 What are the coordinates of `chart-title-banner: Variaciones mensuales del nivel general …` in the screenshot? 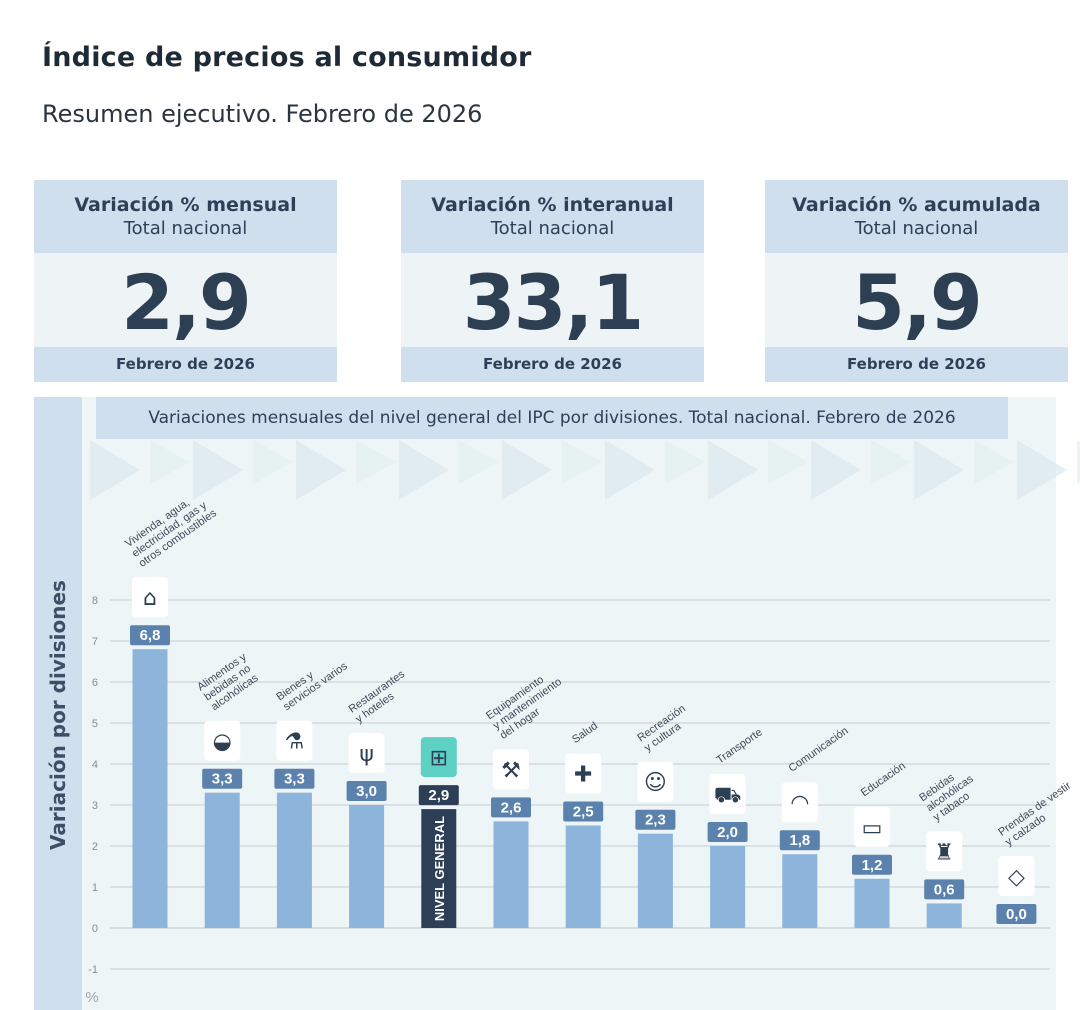 It's located at (552, 418).